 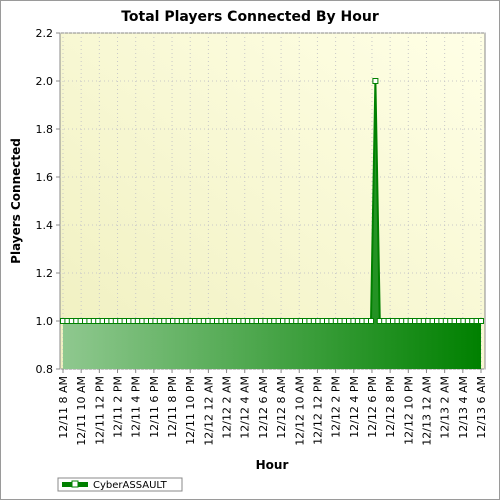 What do you see at coordinates (481, 407) in the screenshot?
I see `x-tick-label: 12/13 6 AM` at bounding box center [481, 407].